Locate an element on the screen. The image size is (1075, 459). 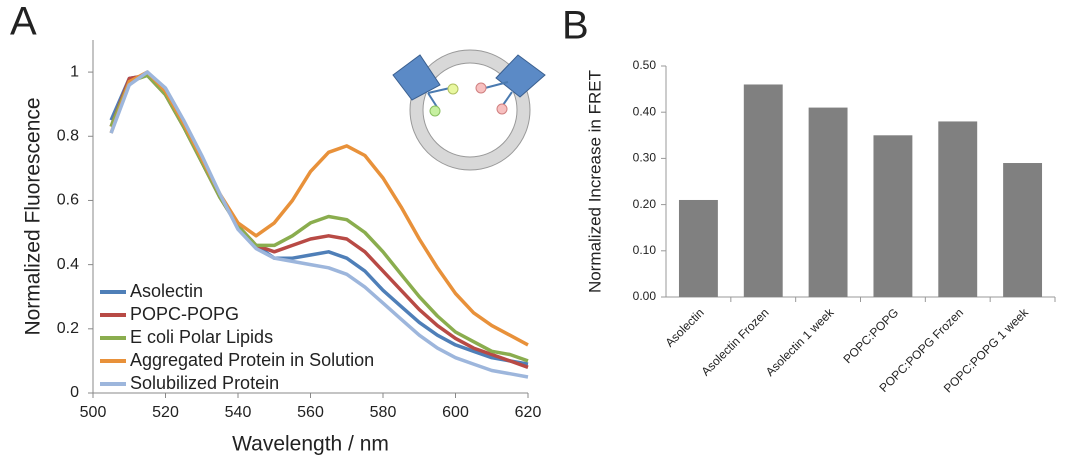
legend-label: Solubilized Protein is located at coordinates (204, 383).